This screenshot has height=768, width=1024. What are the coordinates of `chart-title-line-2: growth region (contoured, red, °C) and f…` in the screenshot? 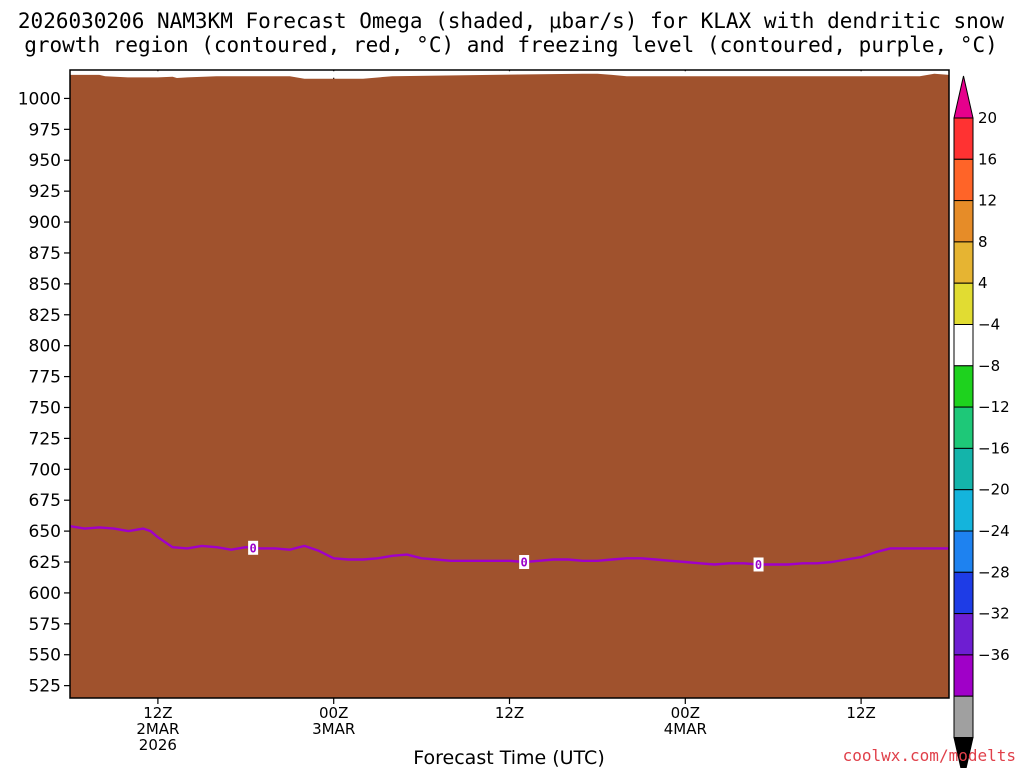 It's located at (511, 45).